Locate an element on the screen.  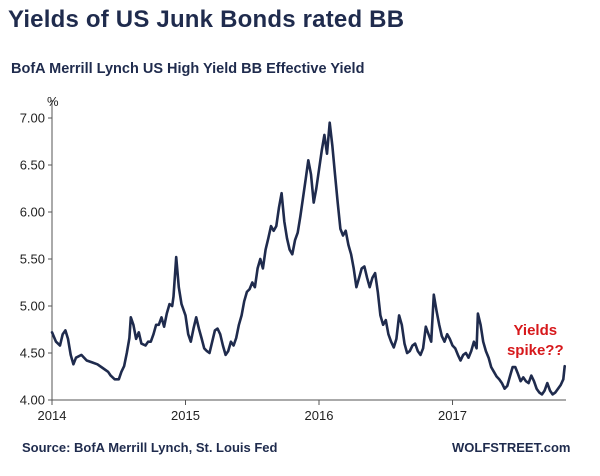
x-tick-label: 2014 is located at coordinates (52, 415).